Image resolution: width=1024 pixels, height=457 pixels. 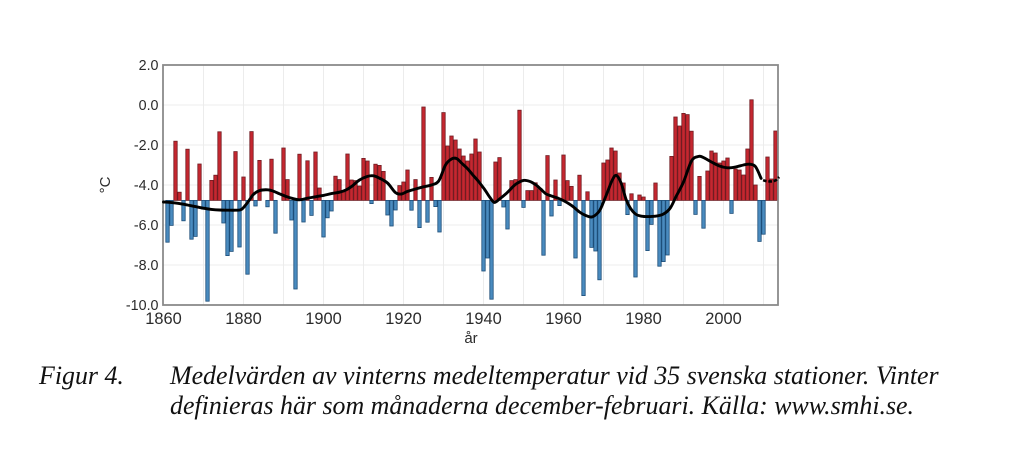 I want to click on svg-text: 1980, so click(x=643, y=319).